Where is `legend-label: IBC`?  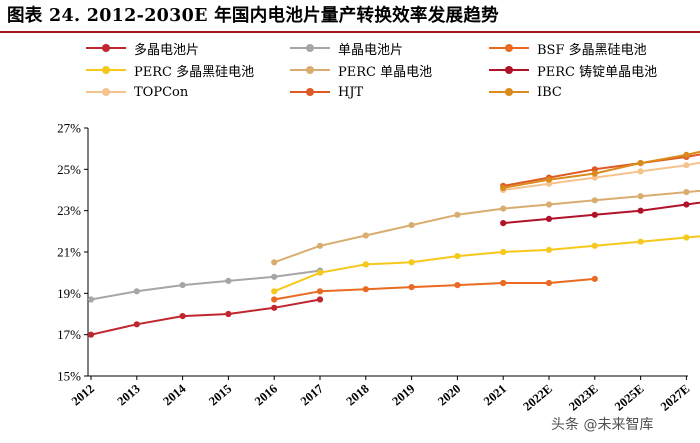
legend-label: IBC is located at coordinates (549, 92).